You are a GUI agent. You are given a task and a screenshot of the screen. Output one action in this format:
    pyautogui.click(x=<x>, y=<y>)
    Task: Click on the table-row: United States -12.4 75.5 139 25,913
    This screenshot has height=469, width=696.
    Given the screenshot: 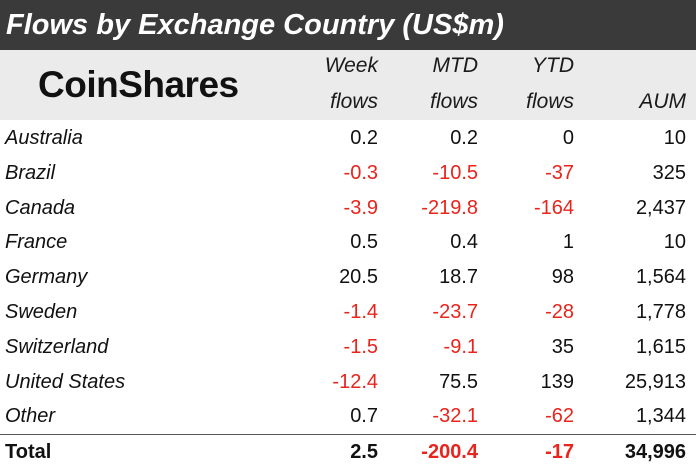 What is the action you would take?
    pyautogui.click(x=348, y=382)
    